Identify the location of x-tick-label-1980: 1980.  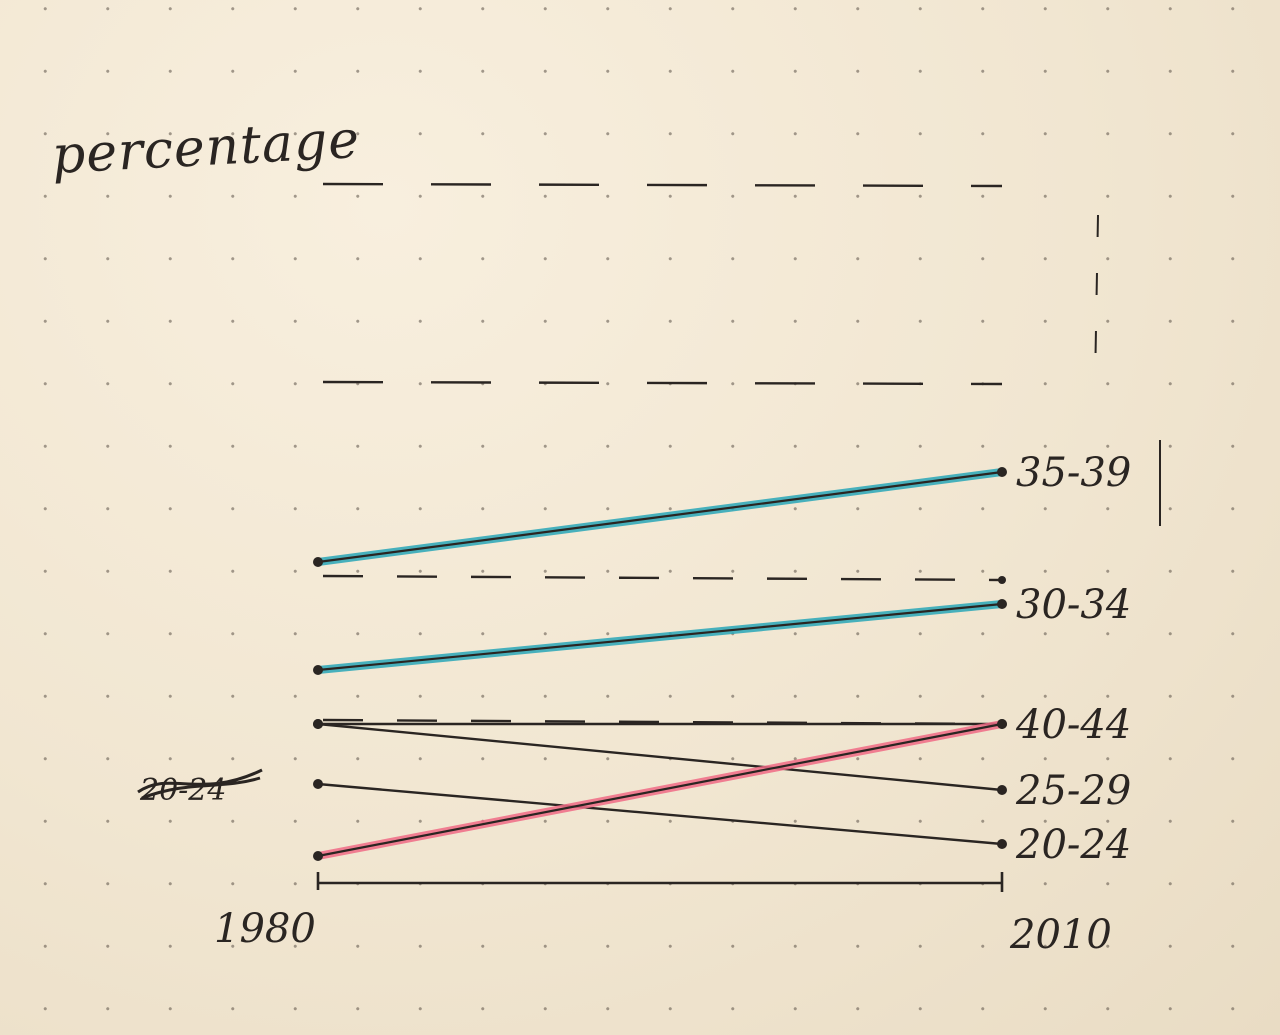
(265, 929).